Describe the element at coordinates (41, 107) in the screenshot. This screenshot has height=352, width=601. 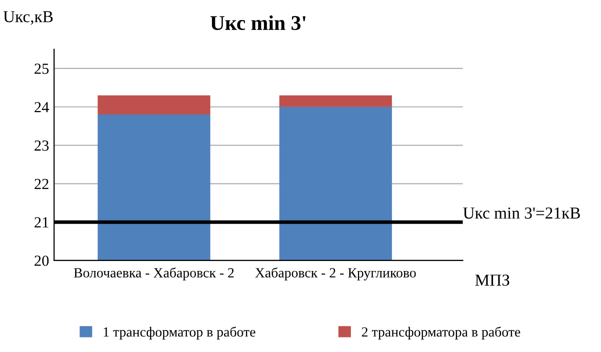
I see `y-tick-label: 24` at that location.